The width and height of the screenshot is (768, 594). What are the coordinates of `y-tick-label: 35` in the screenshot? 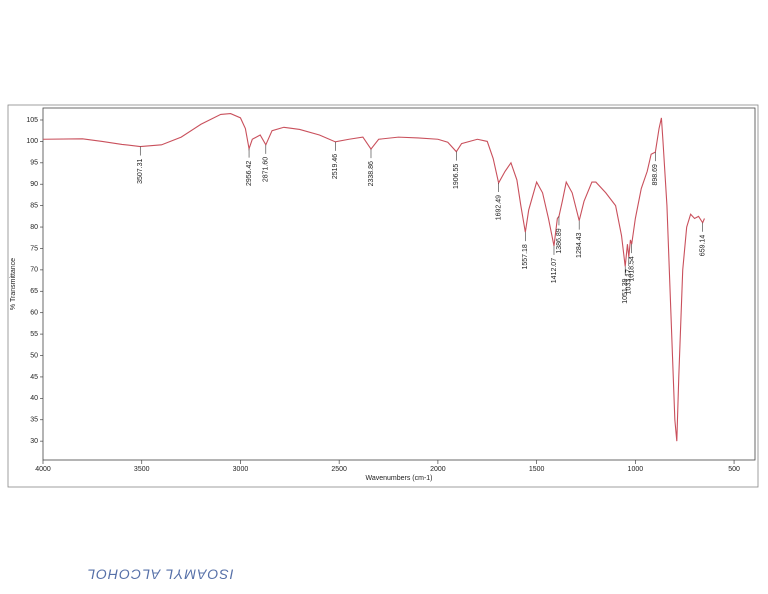 It's located at (34, 420).